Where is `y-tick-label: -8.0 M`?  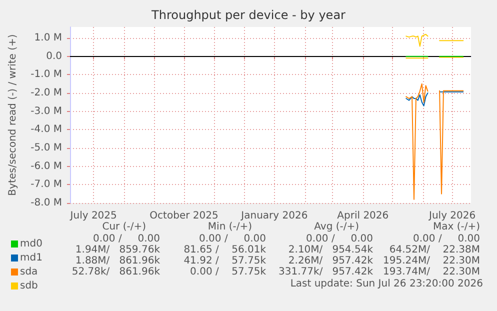 y-tick-label: -8.0 M is located at coordinates (46, 203).